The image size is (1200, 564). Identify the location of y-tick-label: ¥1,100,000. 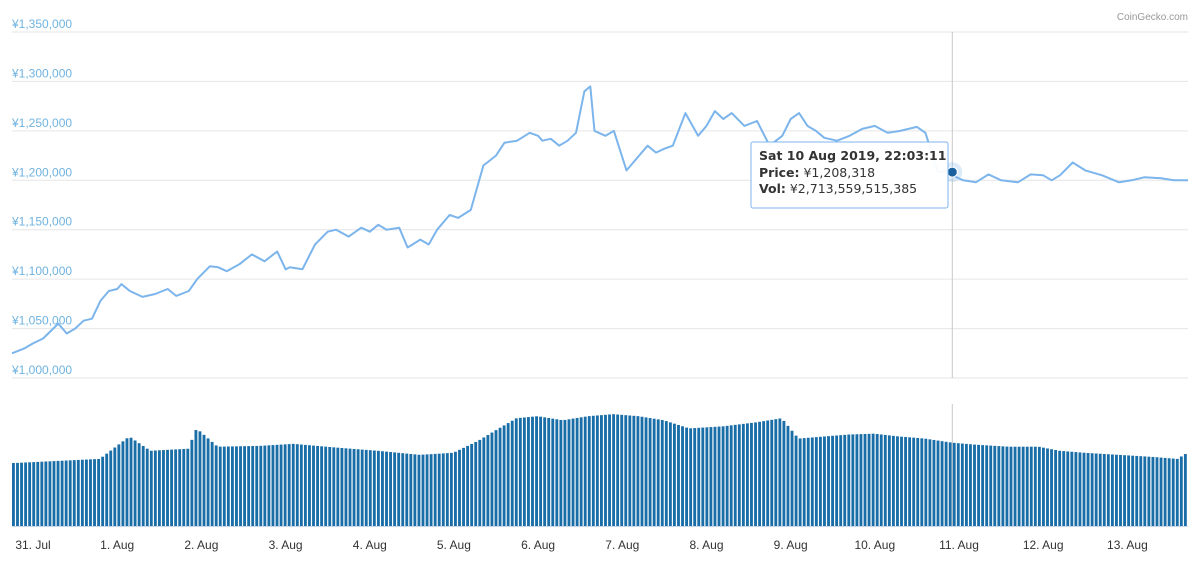
(41, 271).